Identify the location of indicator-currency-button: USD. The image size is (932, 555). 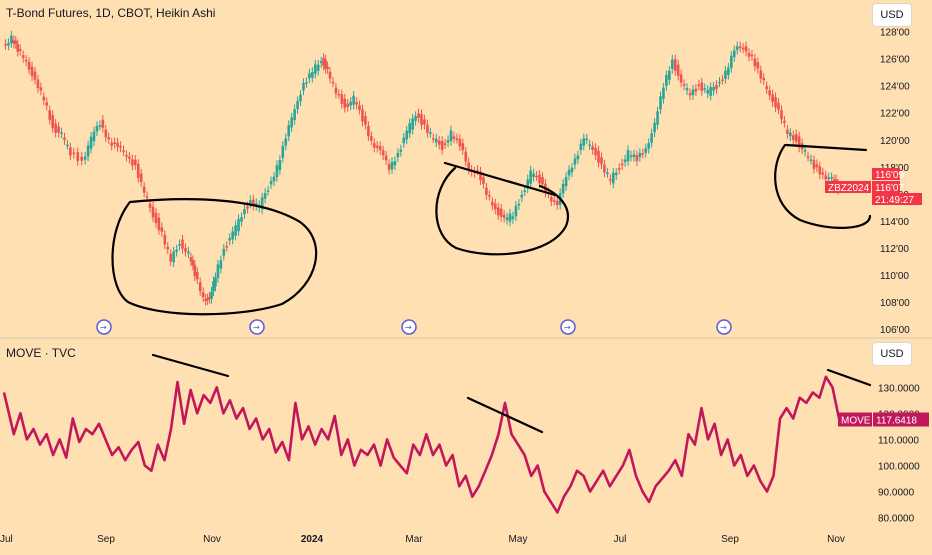
(892, 354).